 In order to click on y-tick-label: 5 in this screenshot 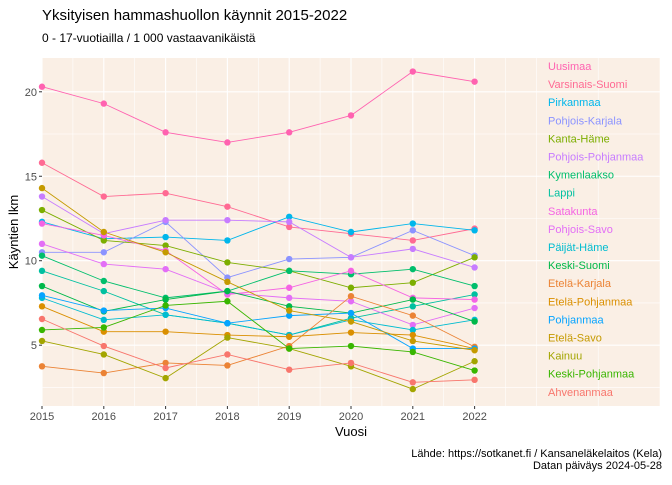, I will do `click(34, 346)`.